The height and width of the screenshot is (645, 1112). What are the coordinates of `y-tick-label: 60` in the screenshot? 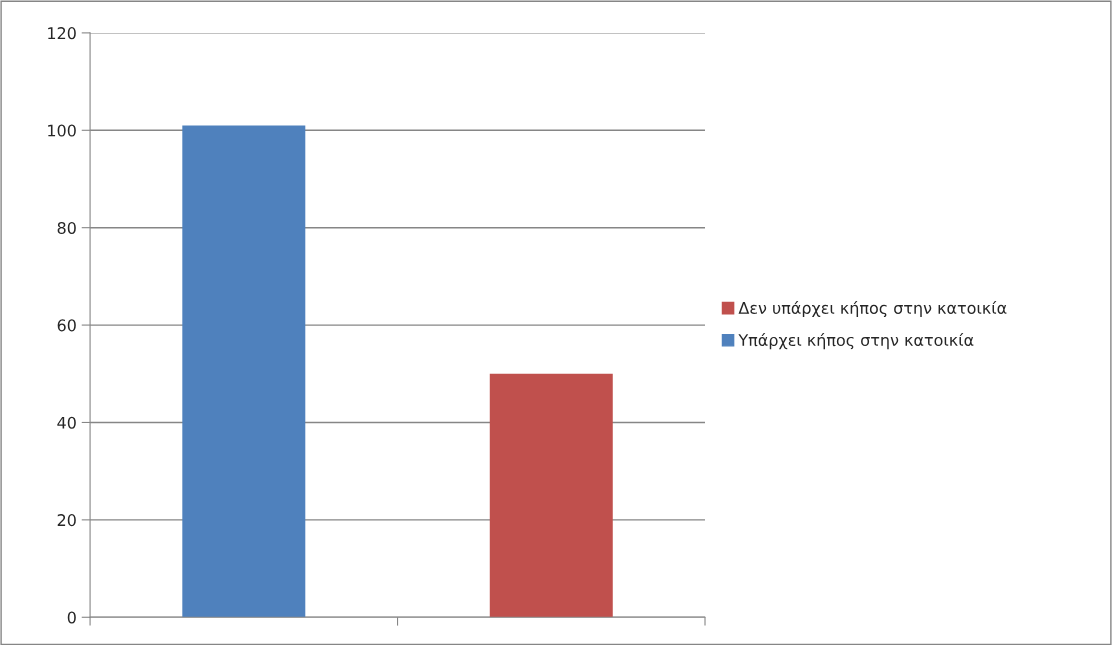 It's located at (66, 325).